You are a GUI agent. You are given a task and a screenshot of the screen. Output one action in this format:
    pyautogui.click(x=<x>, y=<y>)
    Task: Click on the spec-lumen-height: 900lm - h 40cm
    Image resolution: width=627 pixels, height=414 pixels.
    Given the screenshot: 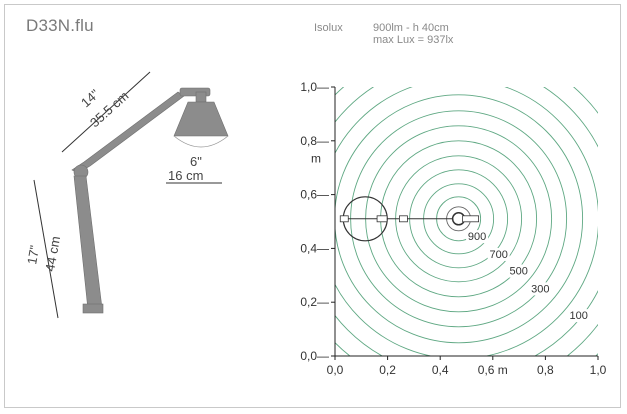 What is the action you would take?
    pyautogui.click(x=411, y=28)
    